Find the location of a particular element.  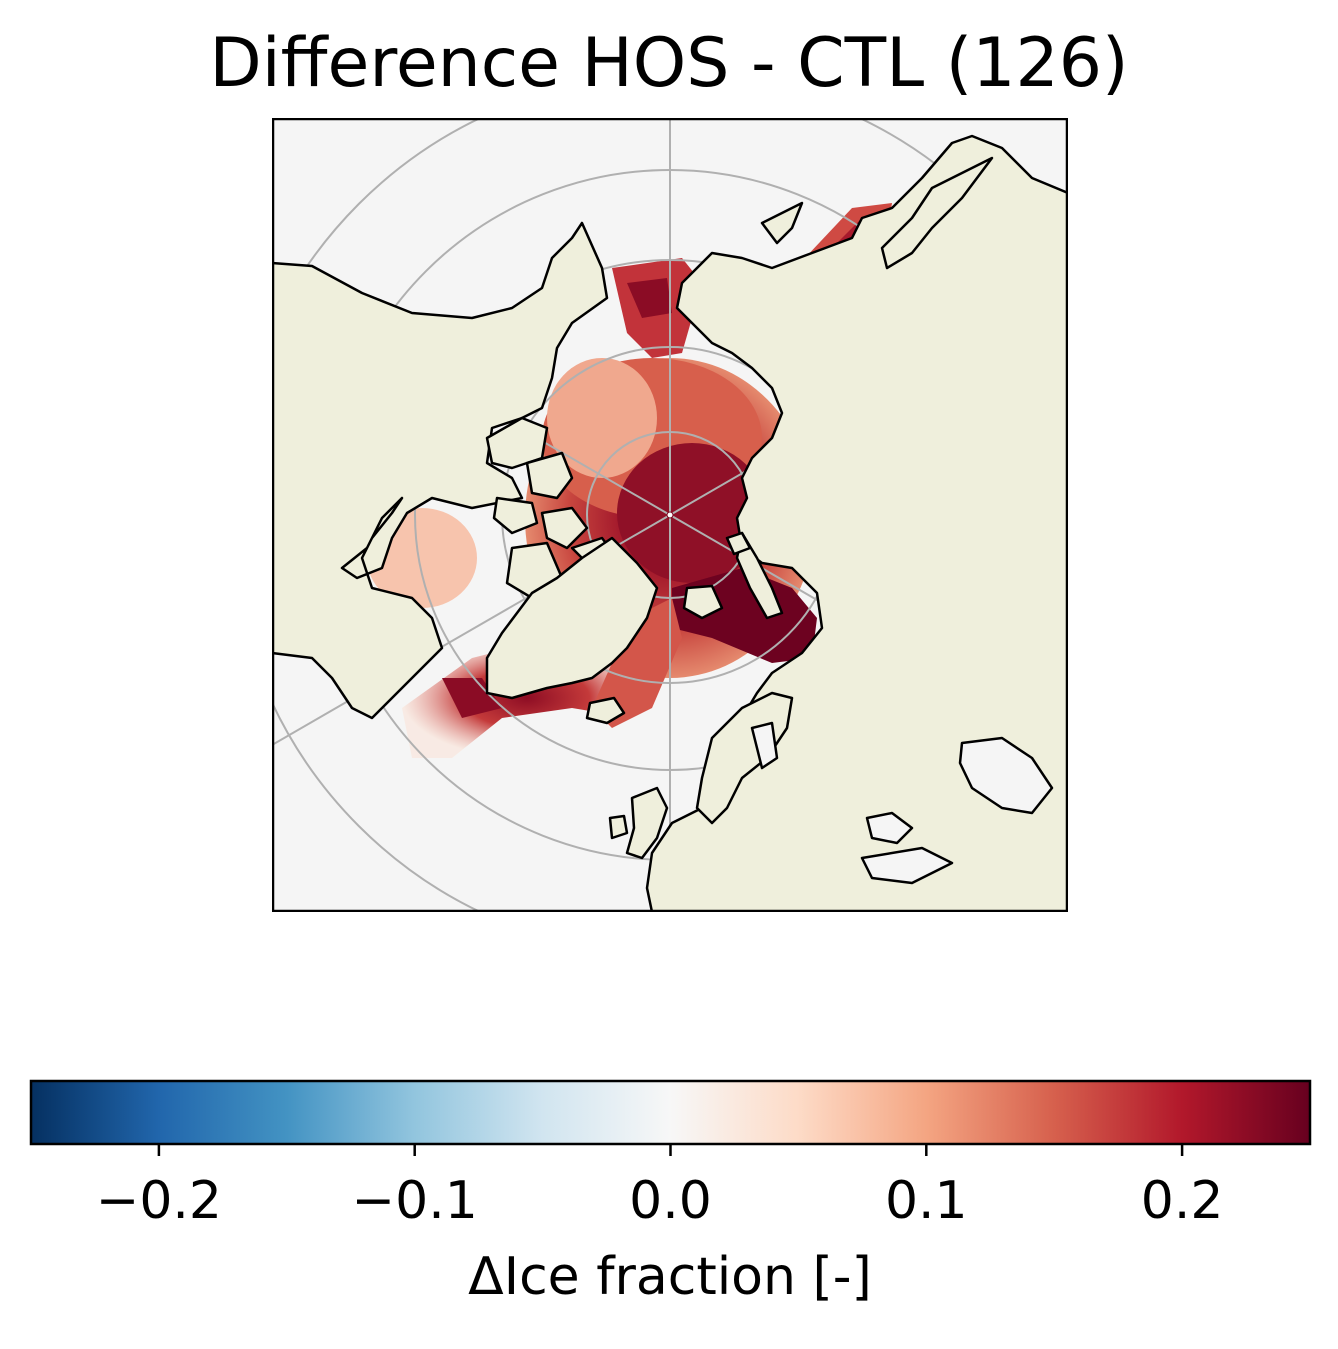

inland-seas is located at coordinates (902, 803).